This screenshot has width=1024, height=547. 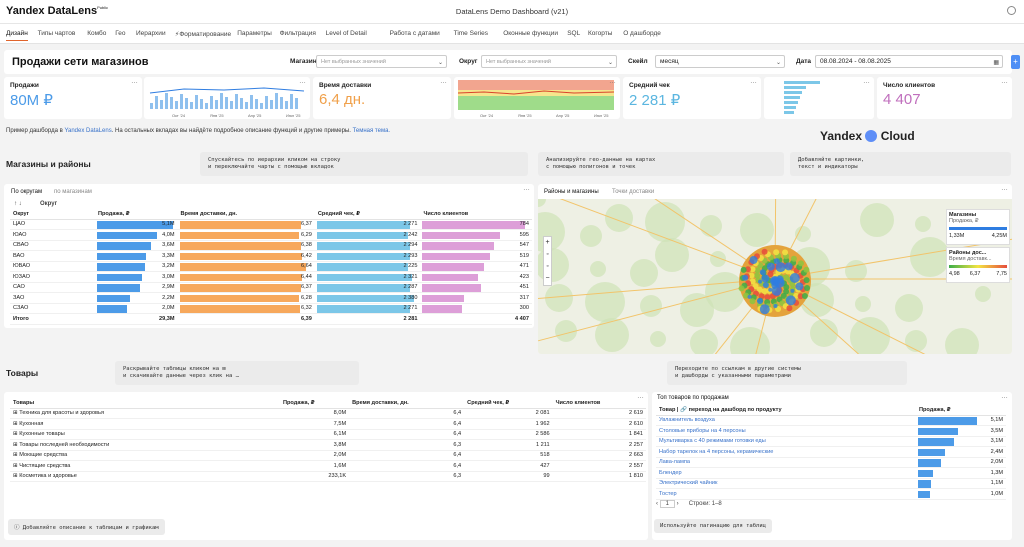 What do you see at coordinates (328, 476) in the screenshot?
I see `table-row: ⊞ Косметика и здоровье 233,1K 6,3 99 1 810` at bounding box center [328, 476].